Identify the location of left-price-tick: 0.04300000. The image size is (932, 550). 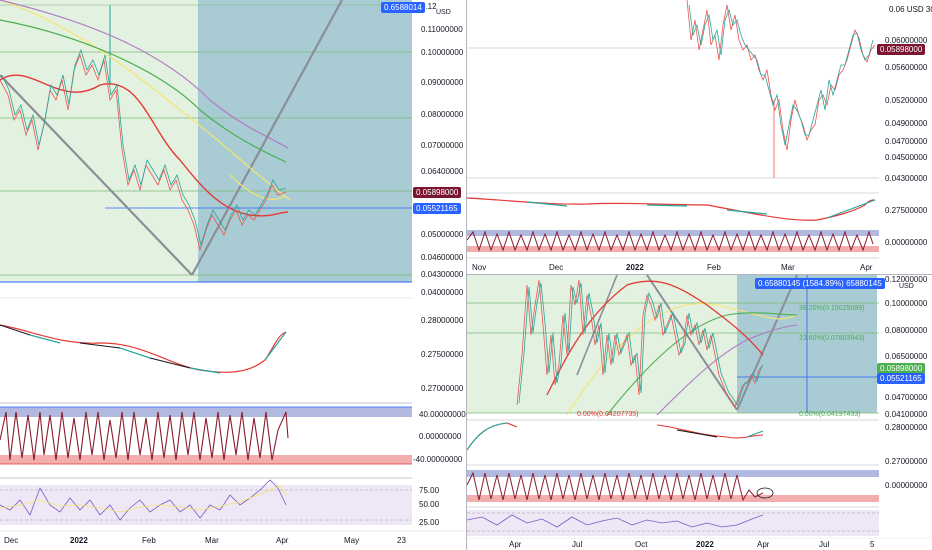
(442, 274).